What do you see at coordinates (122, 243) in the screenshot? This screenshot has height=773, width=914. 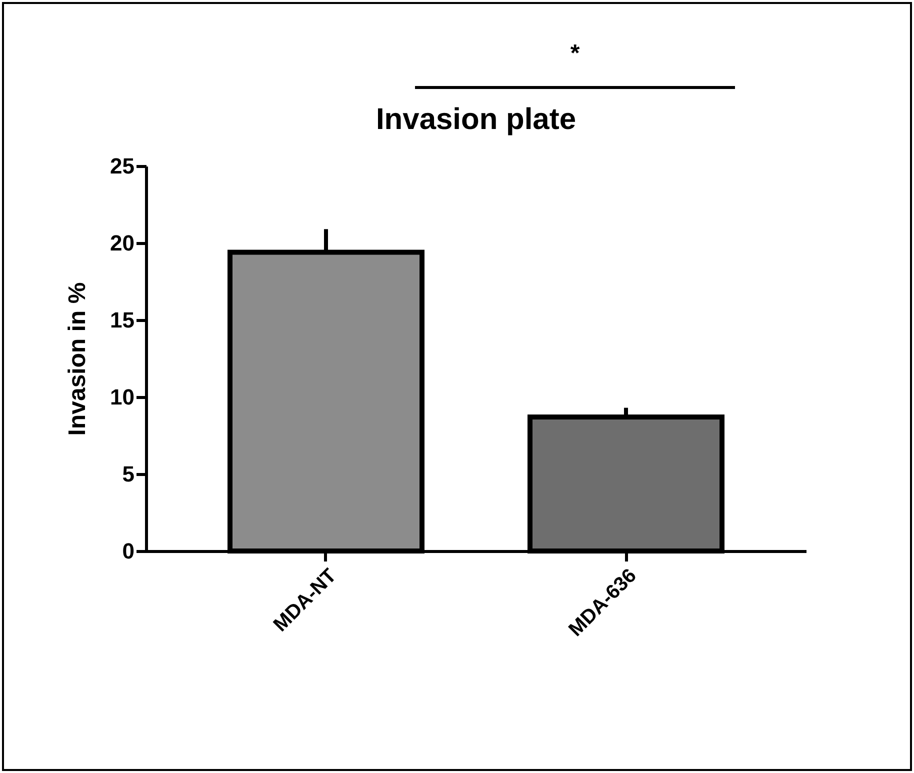 I see `y-tick-label: 20` at bounding box center [122, 243].